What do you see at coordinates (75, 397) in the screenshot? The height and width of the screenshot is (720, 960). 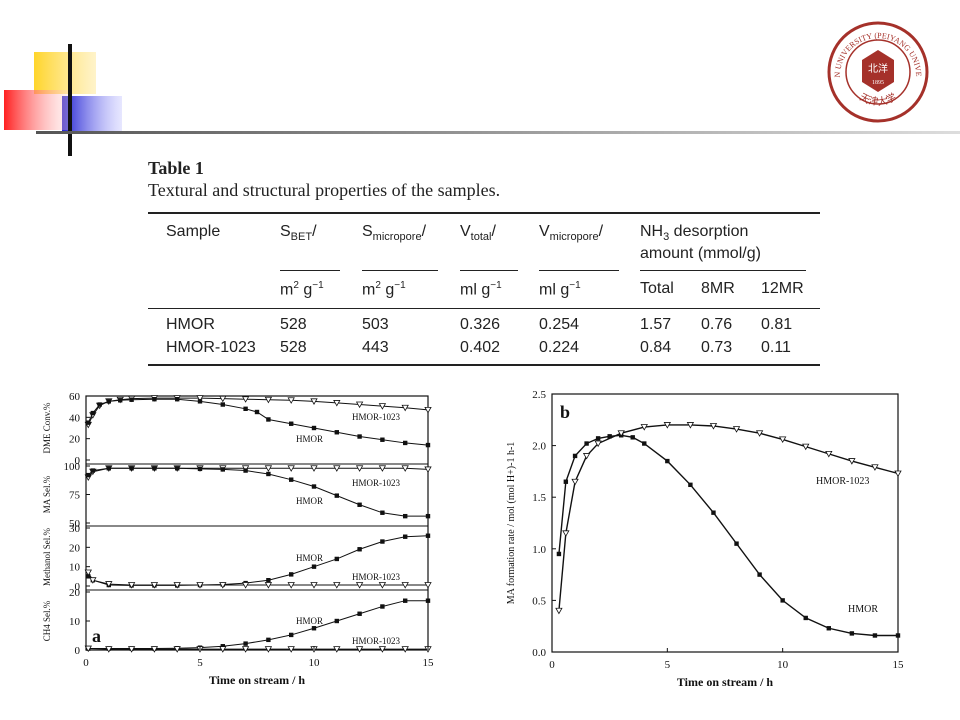 I see `y-tick-label: 60` at bounding box center [75, 397].